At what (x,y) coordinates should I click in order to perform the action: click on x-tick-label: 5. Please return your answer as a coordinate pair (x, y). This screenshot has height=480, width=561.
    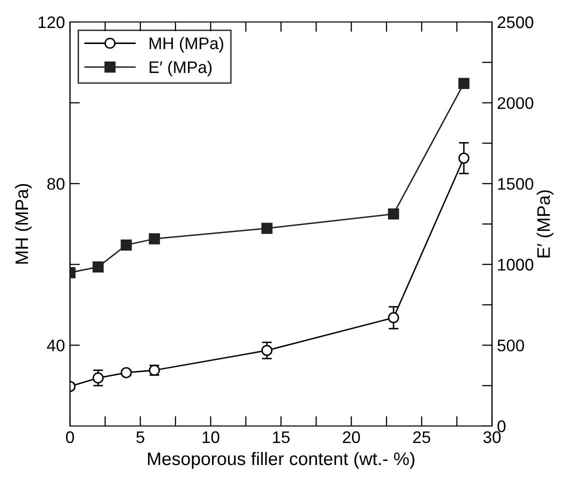
    Looking at the image, I should click on (140, 437).